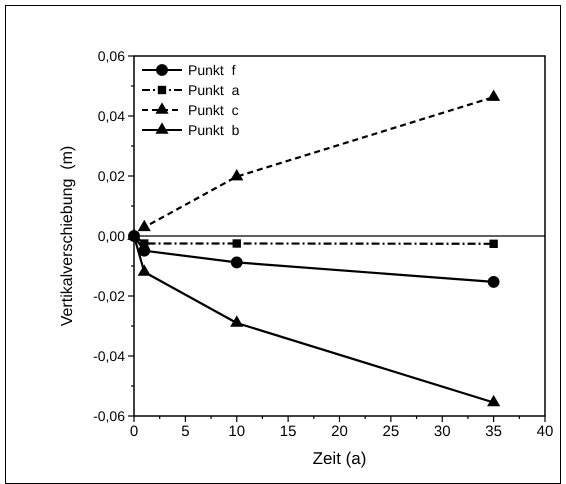 Image resolution: width=566 pixels, height=484 pixels. Describe the element at coordinates (237, 431) in the screenshot. I see `x-tick-label: 10` at that location.